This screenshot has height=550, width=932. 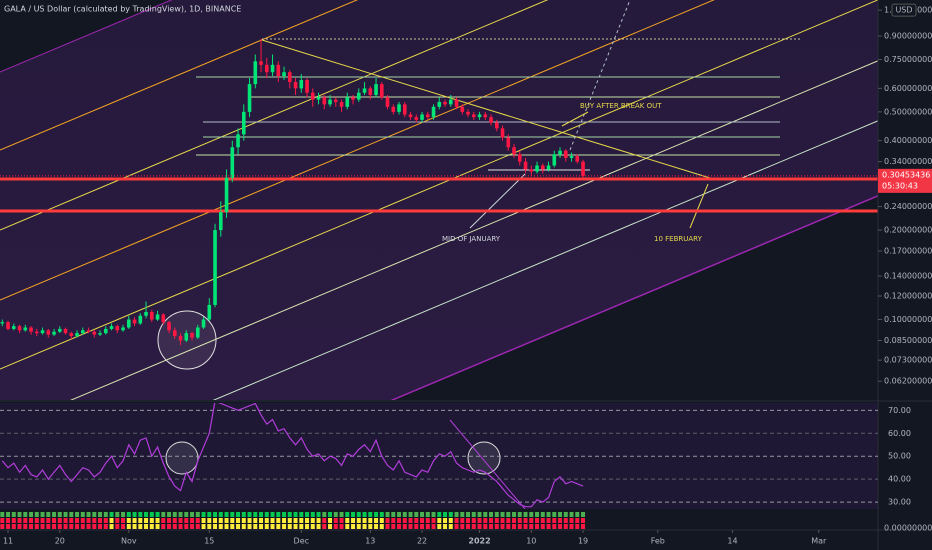 What do you see at coordinates (129, 541) in the screenshot?
I see `x-tick-label: Nov` at bounding box center [129, 541].